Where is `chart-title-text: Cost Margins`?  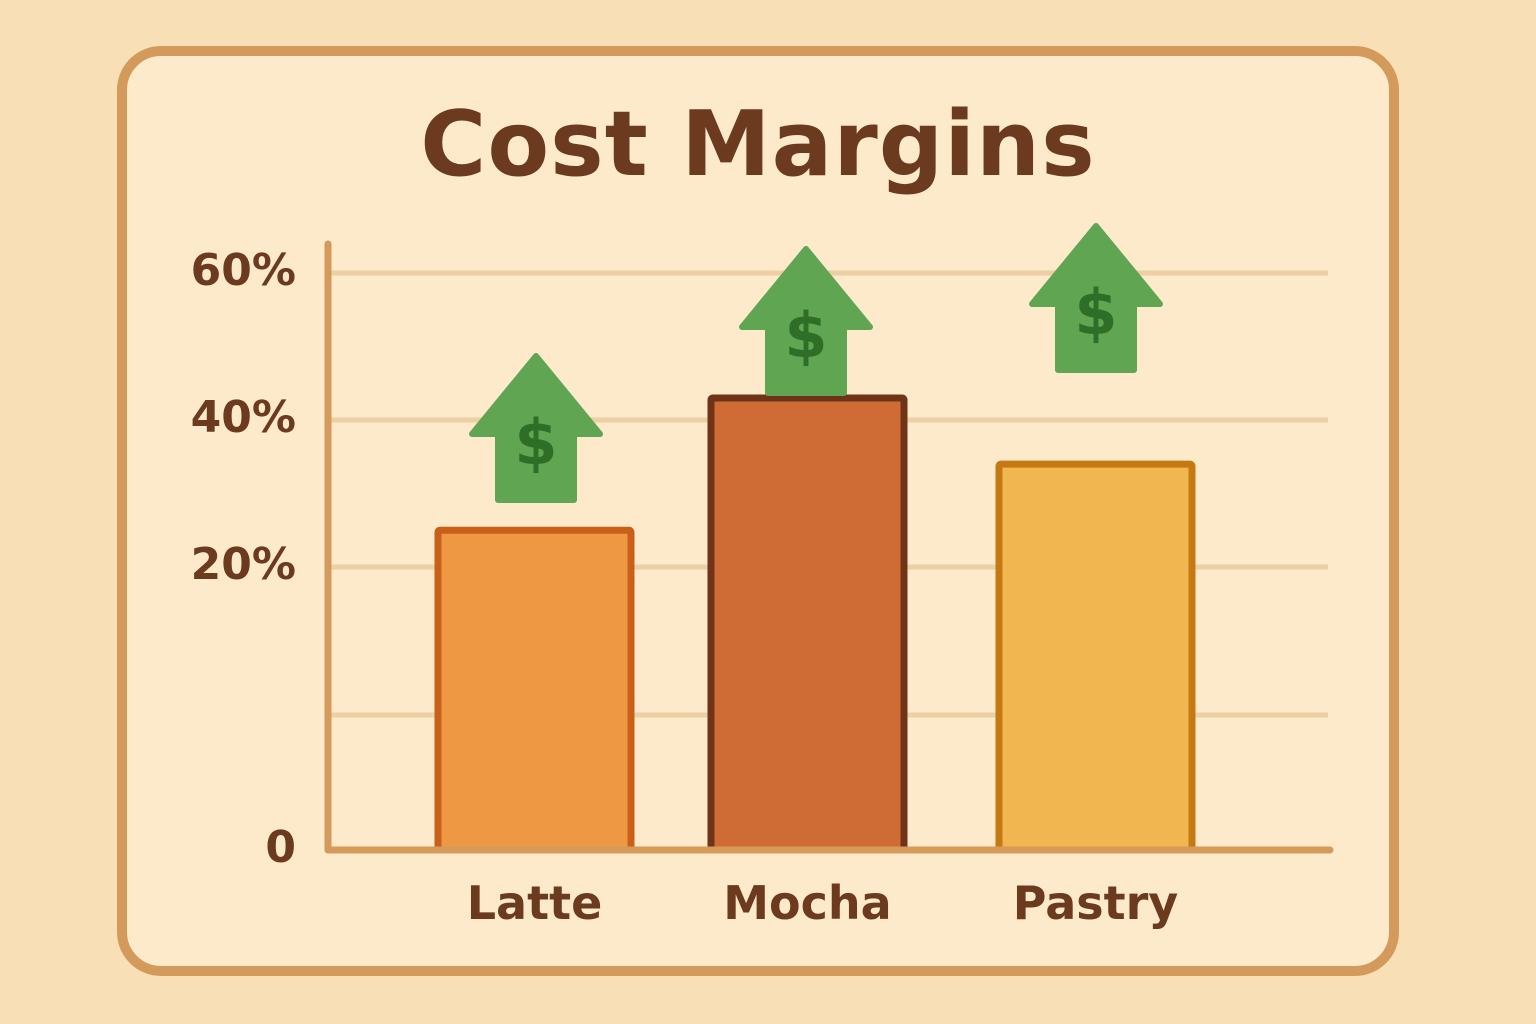 chart-title-text: Cost Margins is located at coordinates (758, 144).